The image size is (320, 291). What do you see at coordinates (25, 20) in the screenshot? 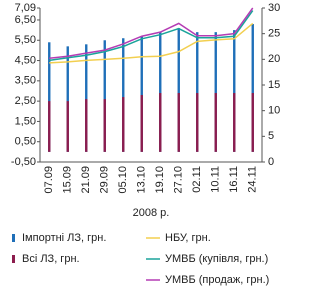
I see `y-tick-label: 6,50` at bounding box center [25, 20].